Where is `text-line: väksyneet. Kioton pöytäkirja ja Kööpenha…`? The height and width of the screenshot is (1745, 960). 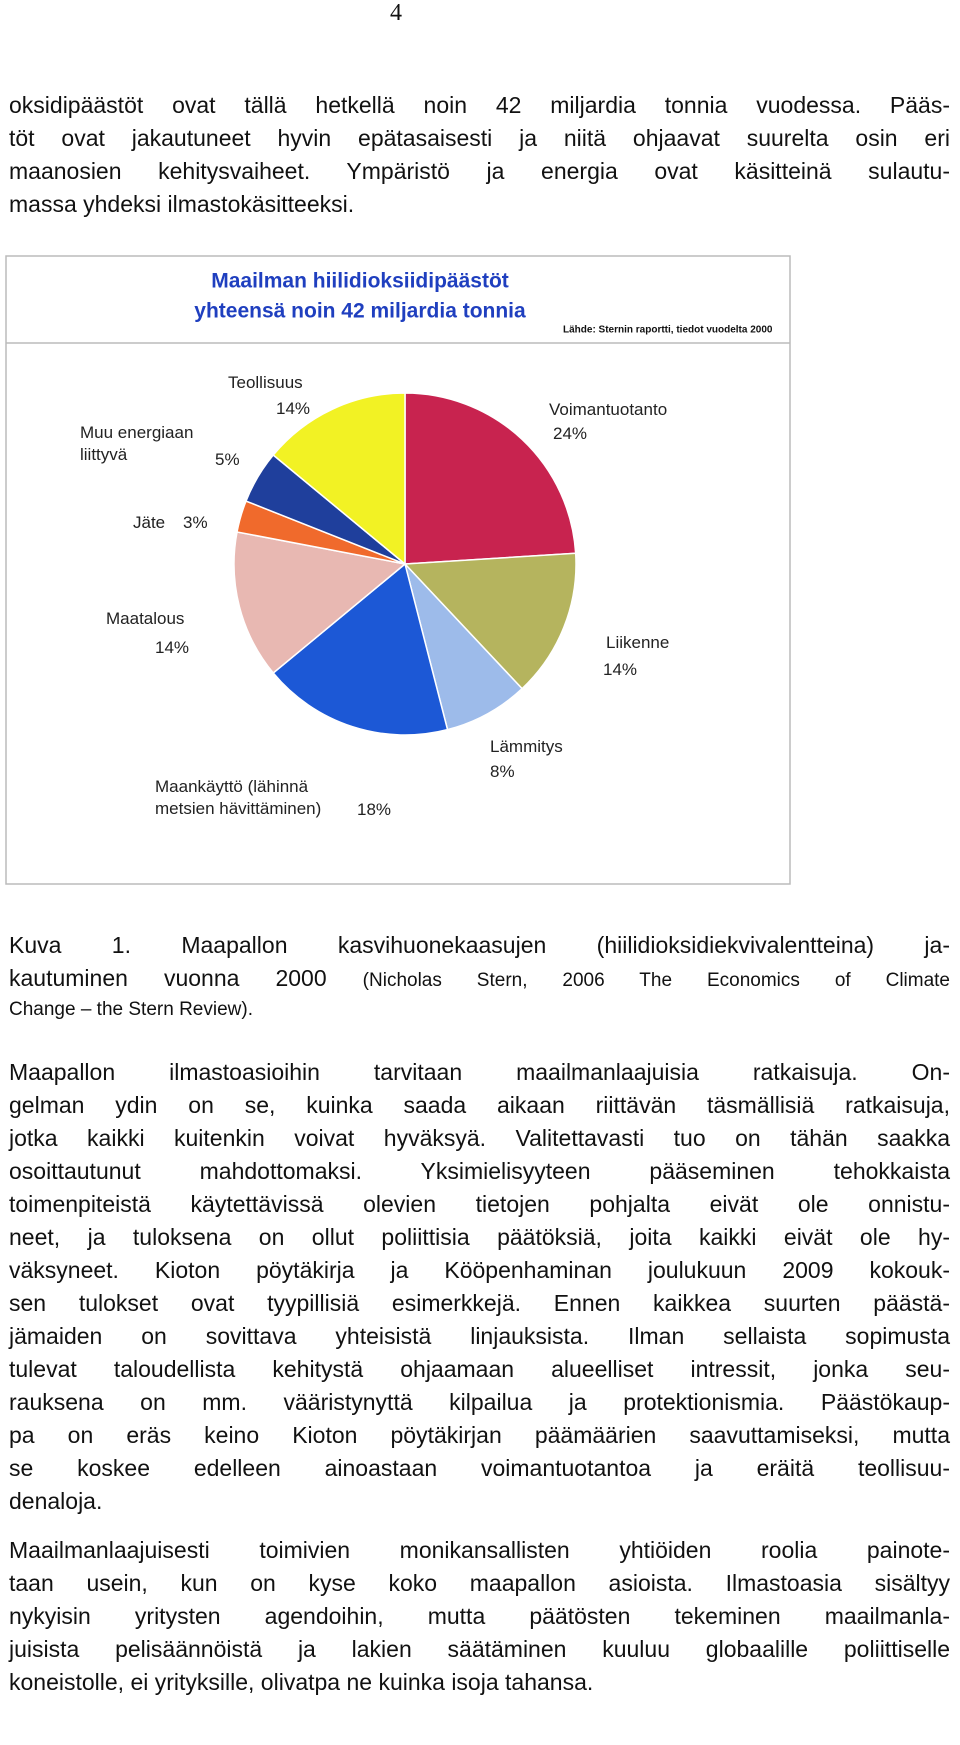 text-line: väksyneet. Kioton pöytäkirja ja Kööpenha… is located at coordinates (479, 1270).